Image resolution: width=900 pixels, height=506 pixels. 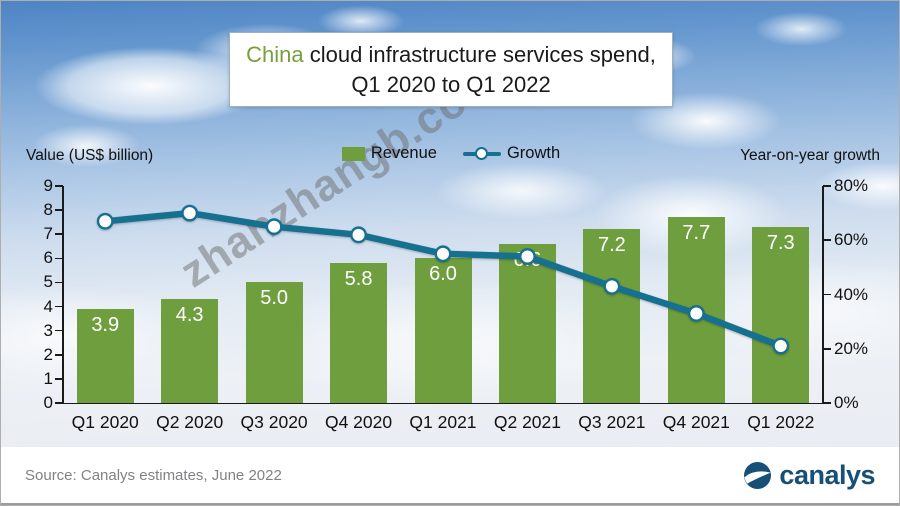 I want to click on left-axis-tick-label: 7, so click(x=48, y=234).